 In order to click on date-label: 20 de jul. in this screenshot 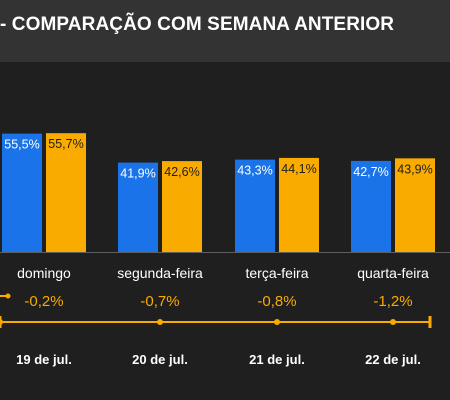, I will do `click(160, 359)`.